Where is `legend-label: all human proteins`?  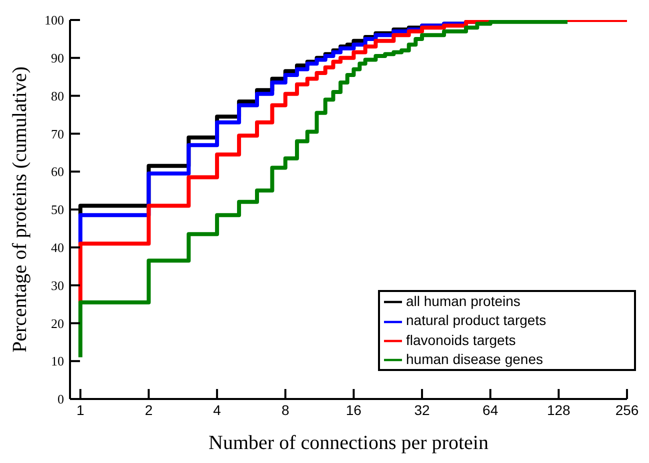 legend-label: all human proteins is located at coordinates (463, 301).